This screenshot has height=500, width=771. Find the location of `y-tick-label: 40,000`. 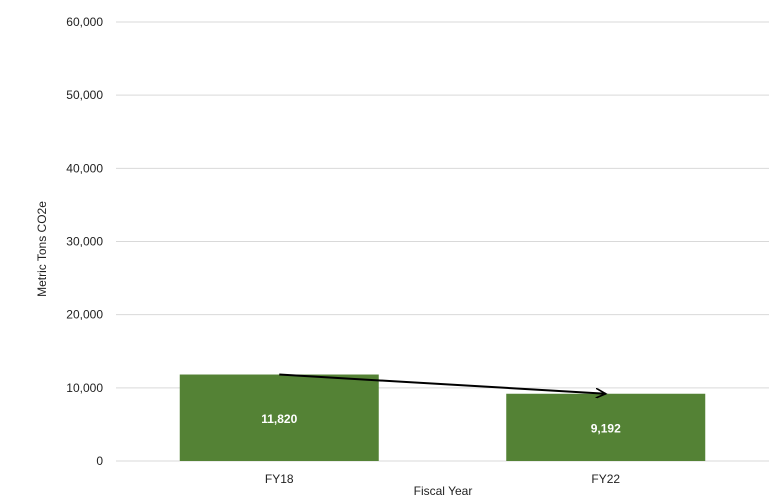

y-tick-label: 40,000 is located at coordinates (84, 168).